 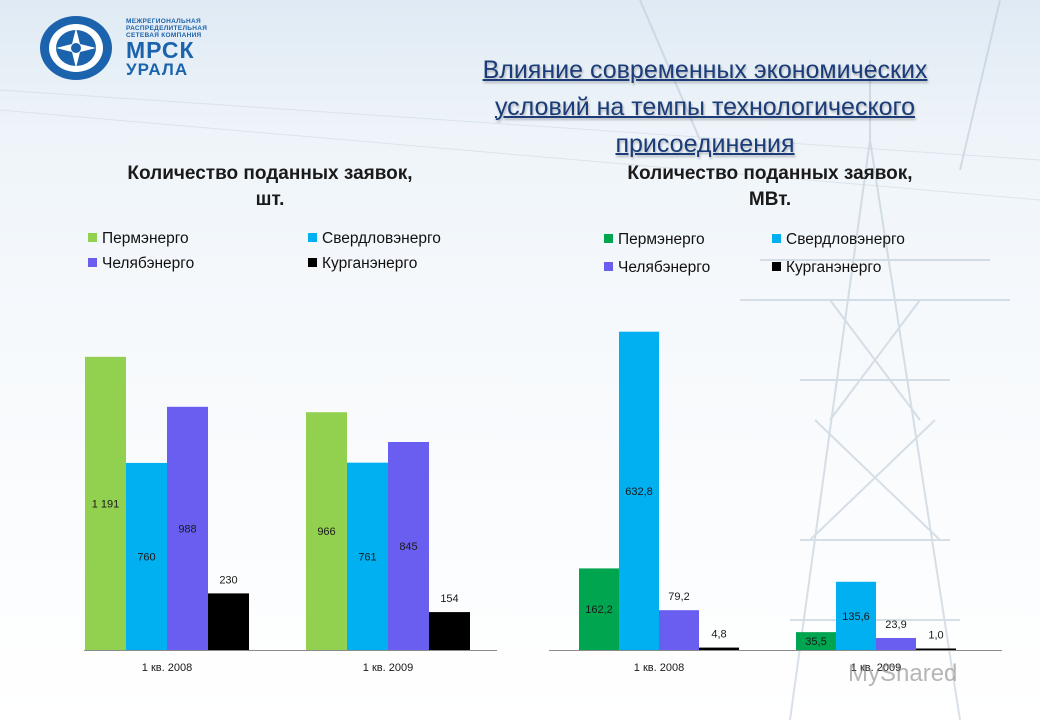 I want to click on legend-item-kurgan-mw: Курганэнерго, so click(x=826, y=268).